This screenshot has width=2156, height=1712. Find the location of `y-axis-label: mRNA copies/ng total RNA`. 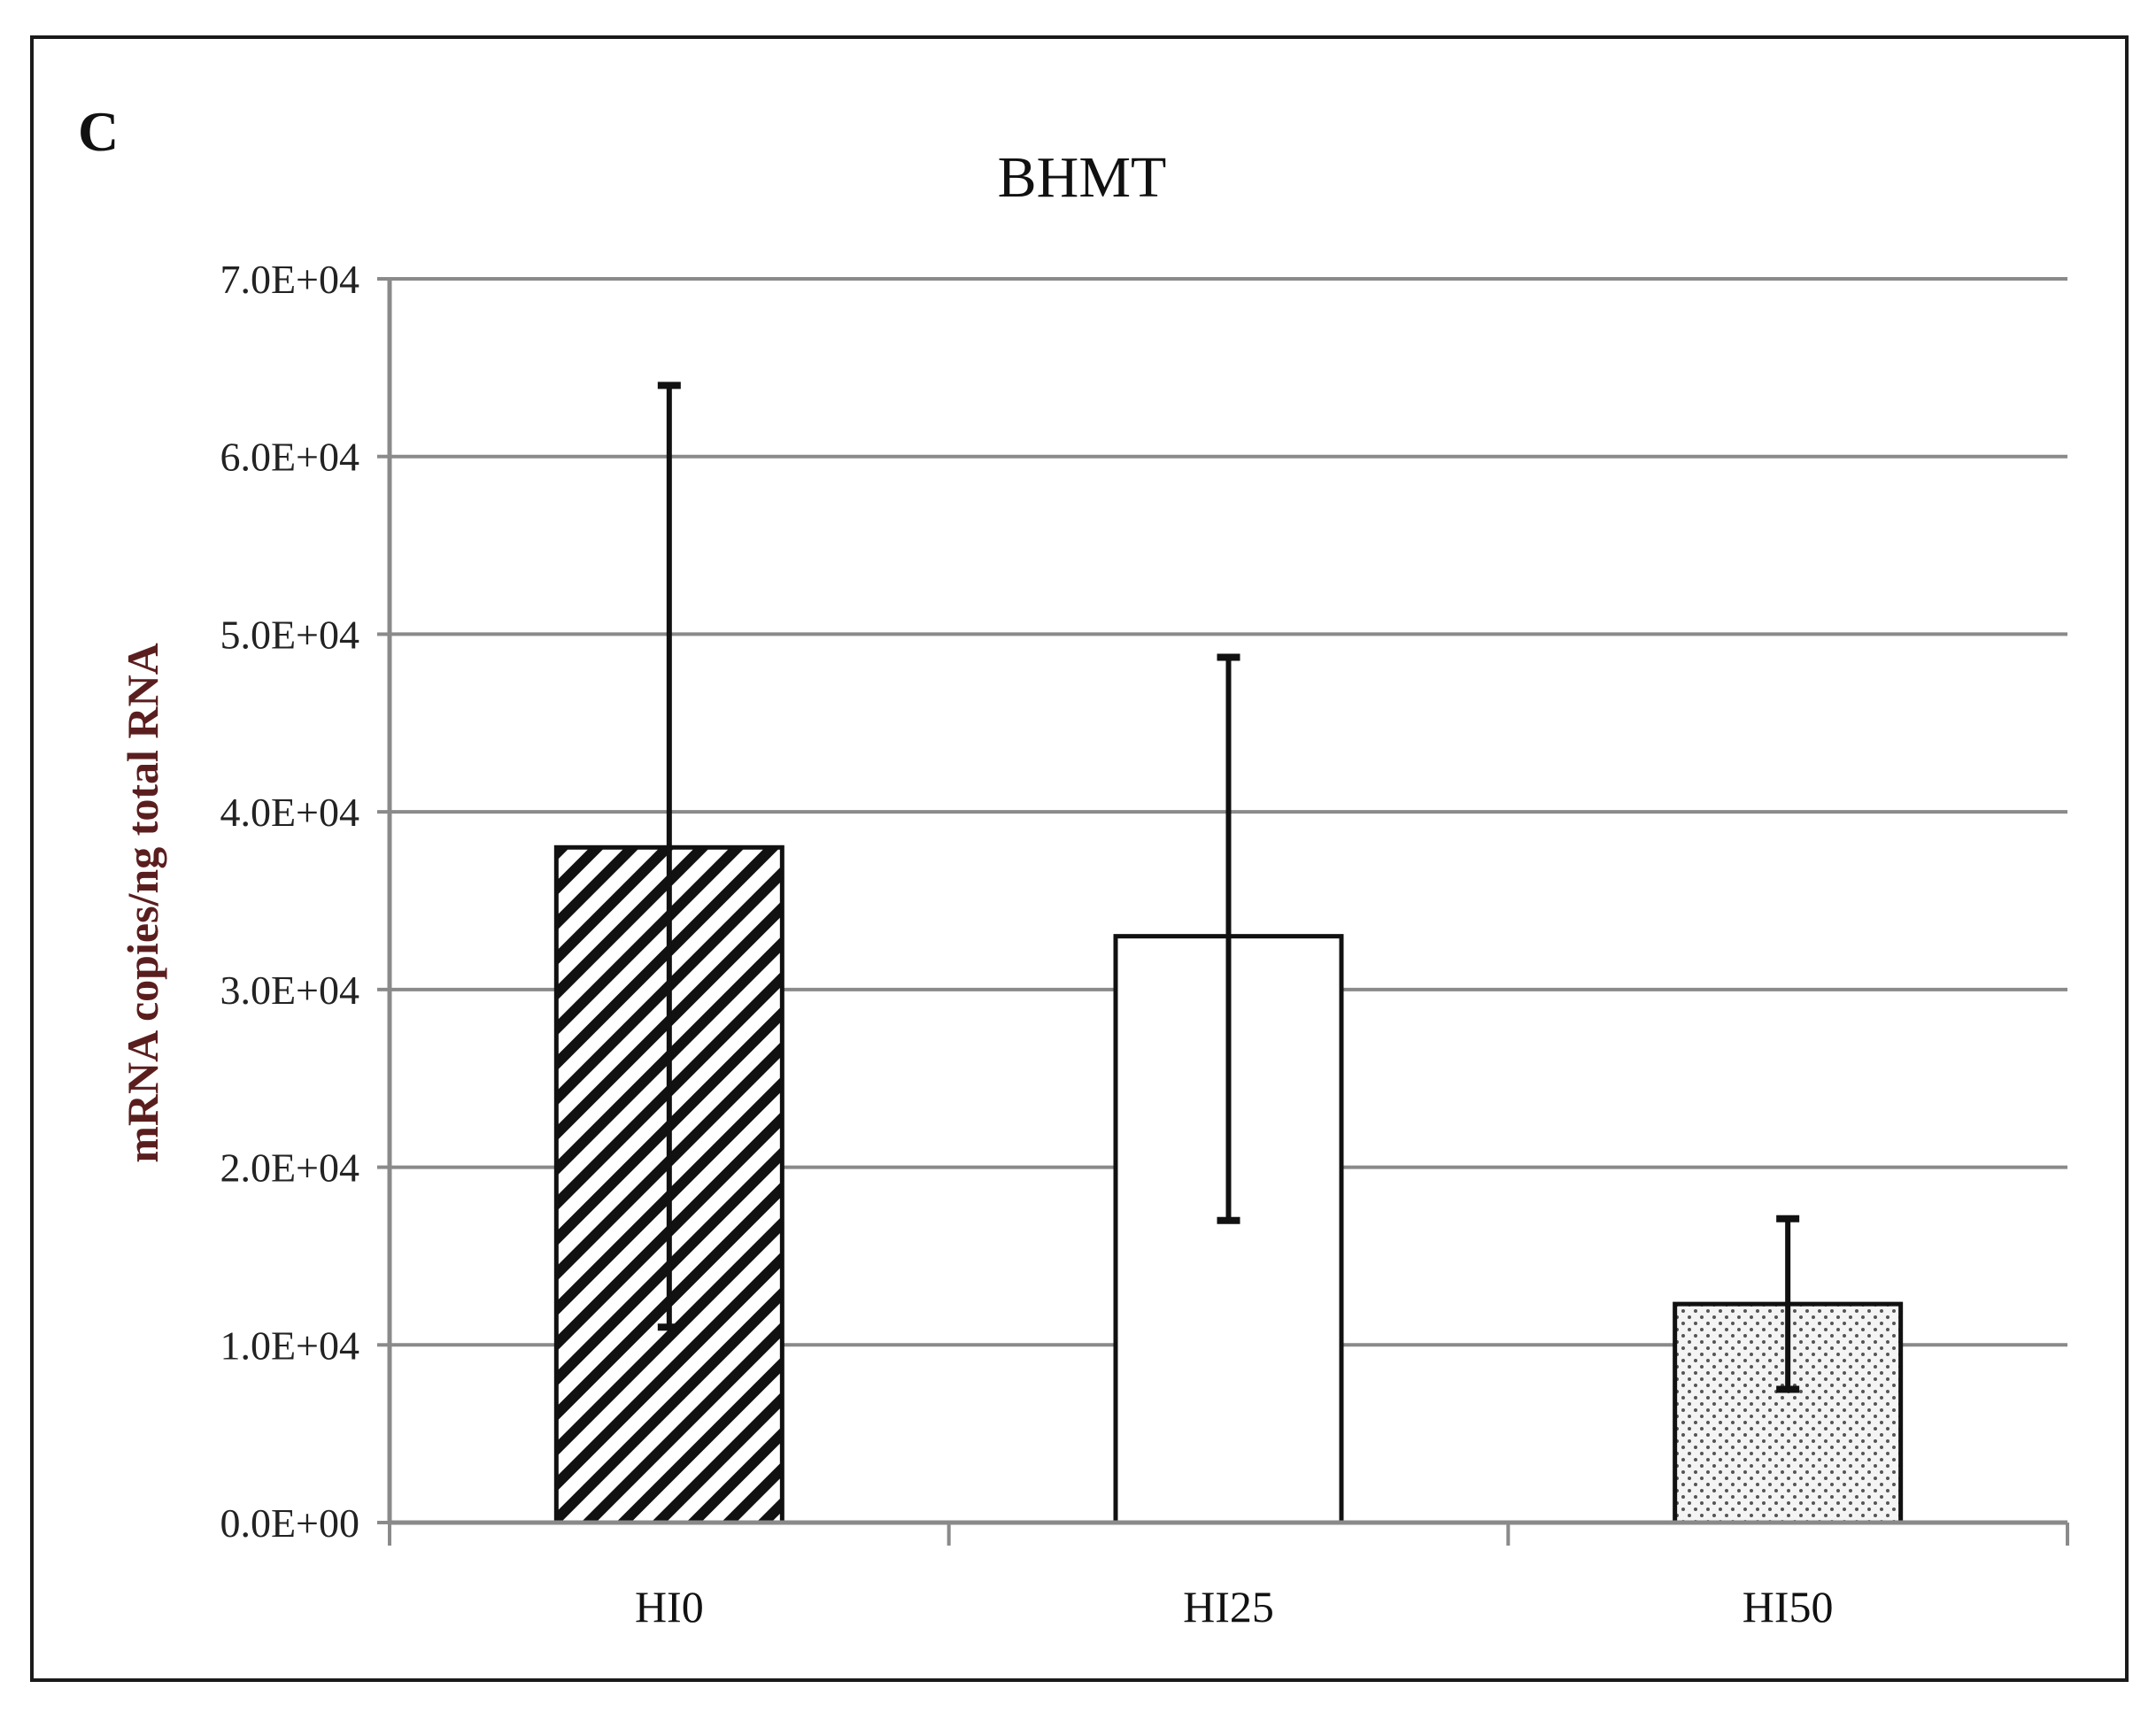

y-axis-label: mRNA copies/ng total RNA is located at coordinates (143, 902).